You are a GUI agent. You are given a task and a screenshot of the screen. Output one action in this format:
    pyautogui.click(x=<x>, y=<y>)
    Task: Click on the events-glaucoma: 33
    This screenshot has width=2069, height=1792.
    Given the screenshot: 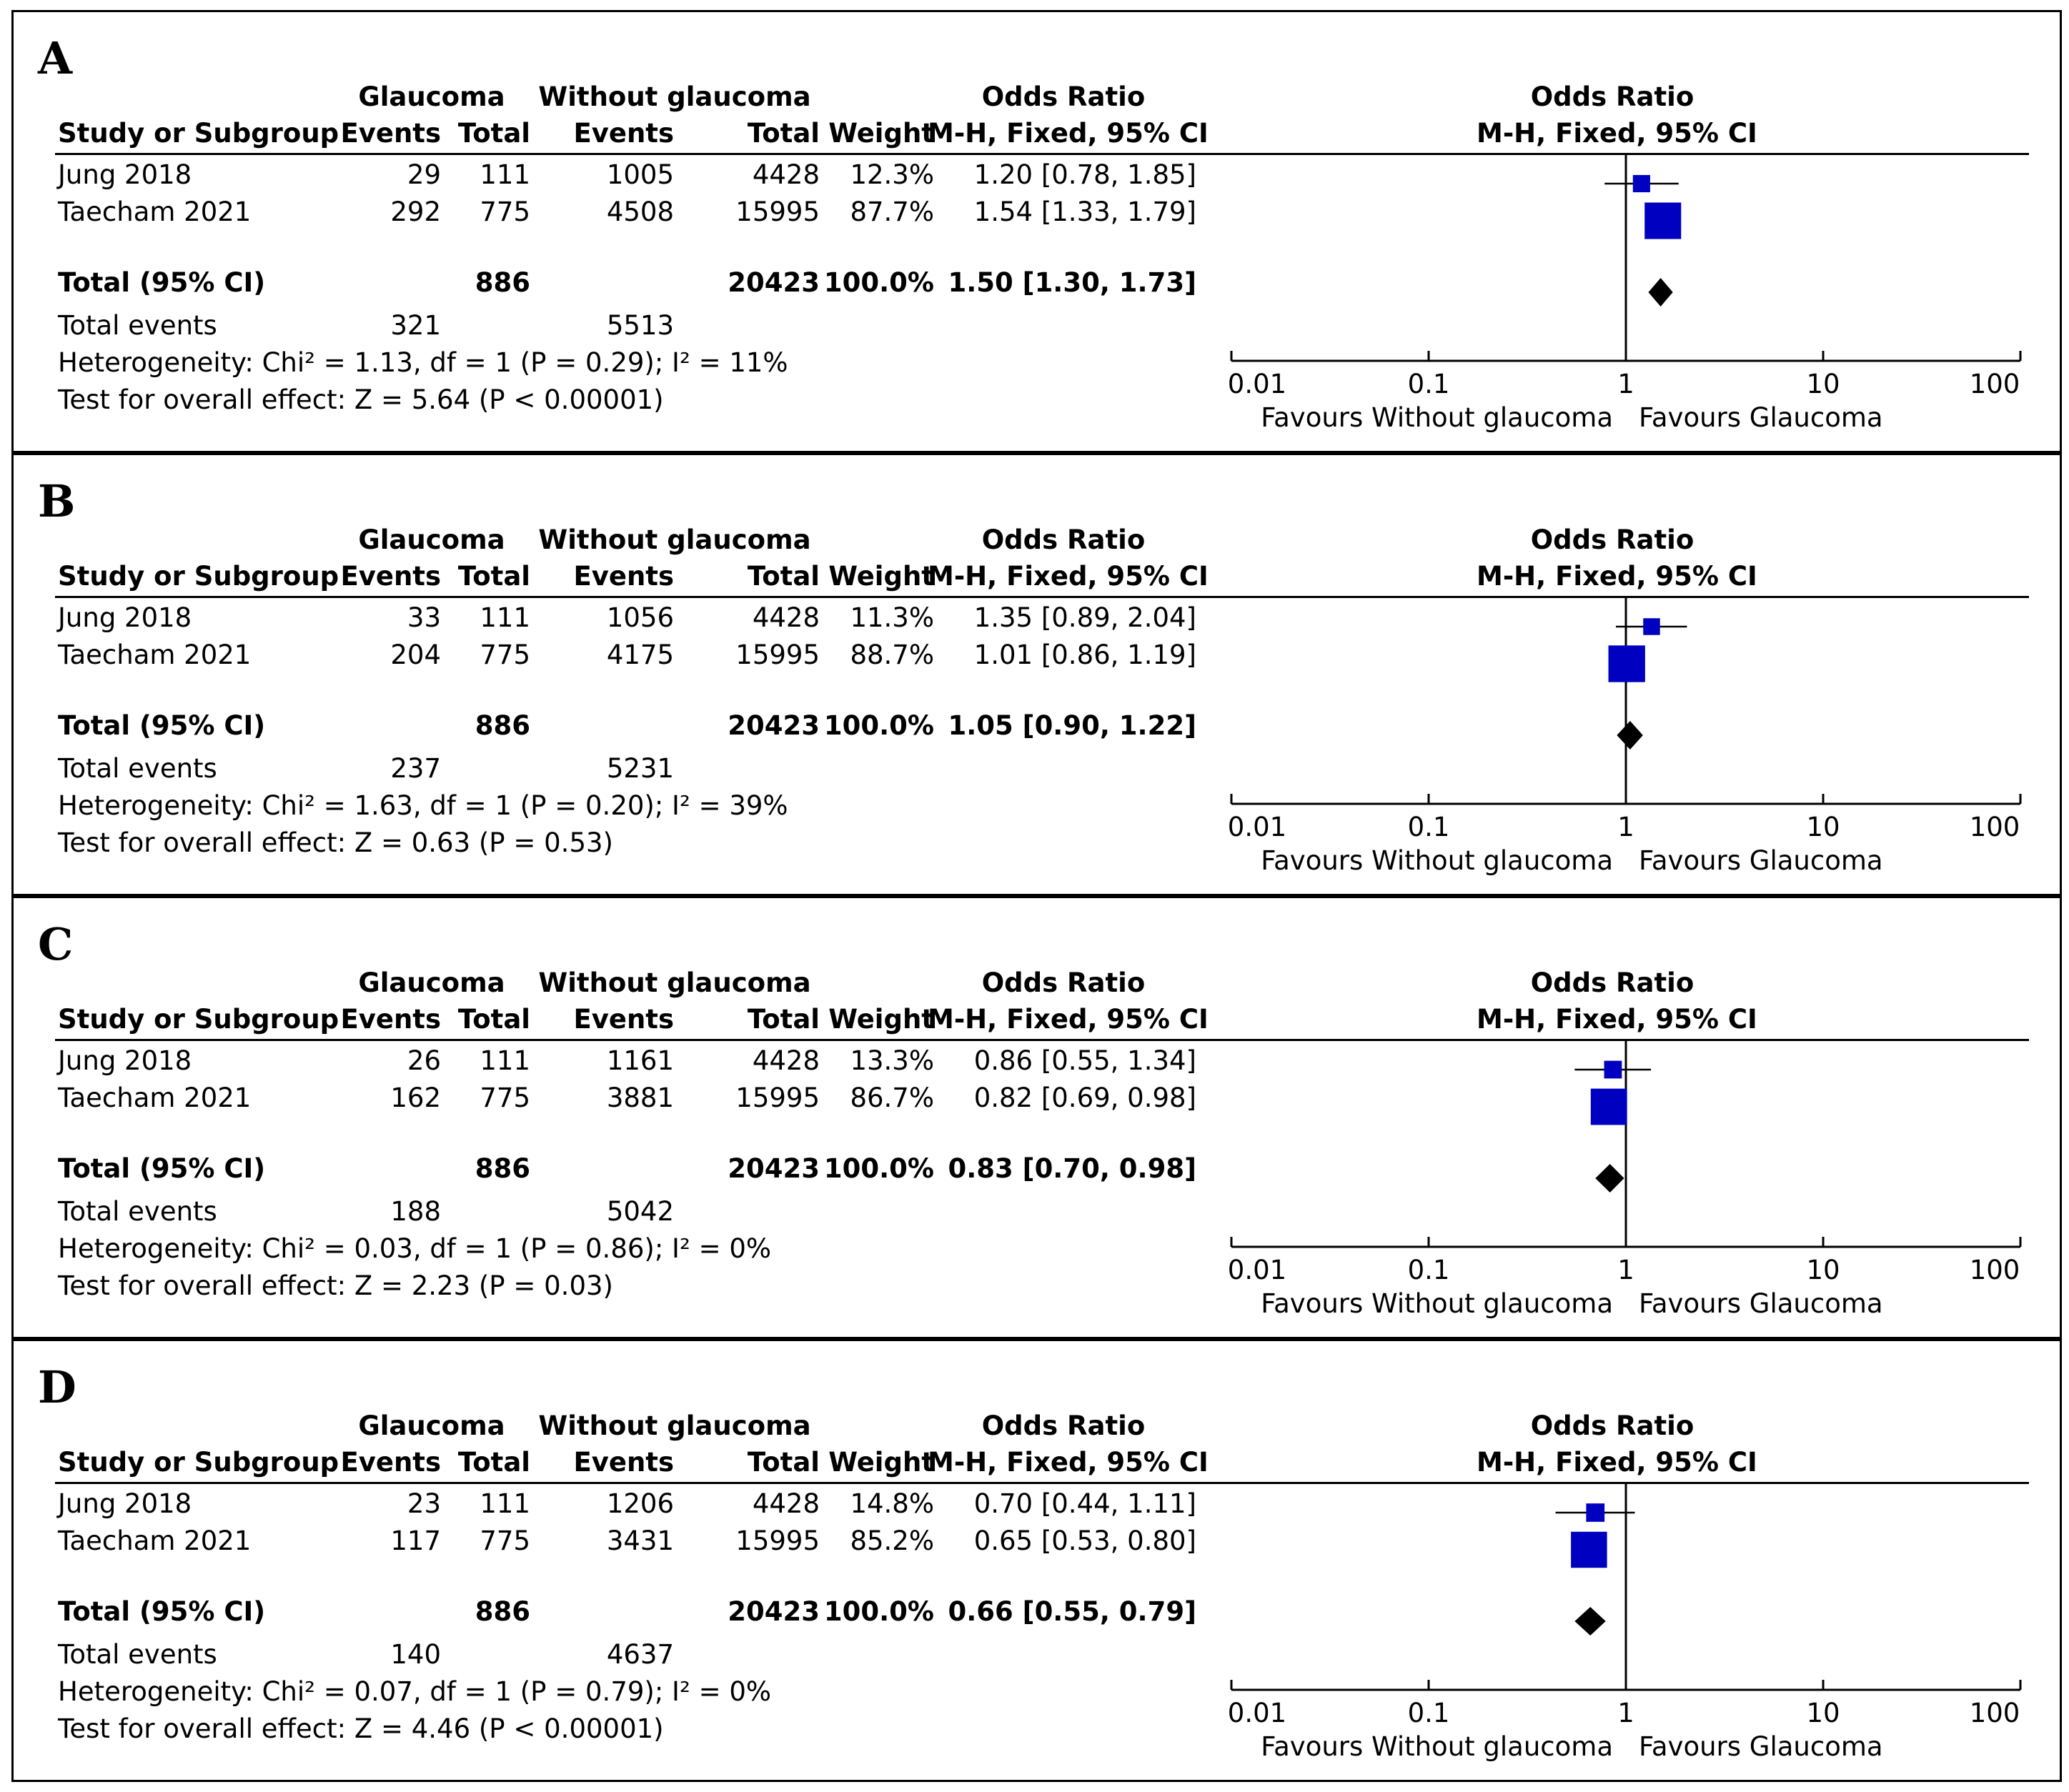 What is the action you would take?
    pyautogui.click(x=424, y=617)
    